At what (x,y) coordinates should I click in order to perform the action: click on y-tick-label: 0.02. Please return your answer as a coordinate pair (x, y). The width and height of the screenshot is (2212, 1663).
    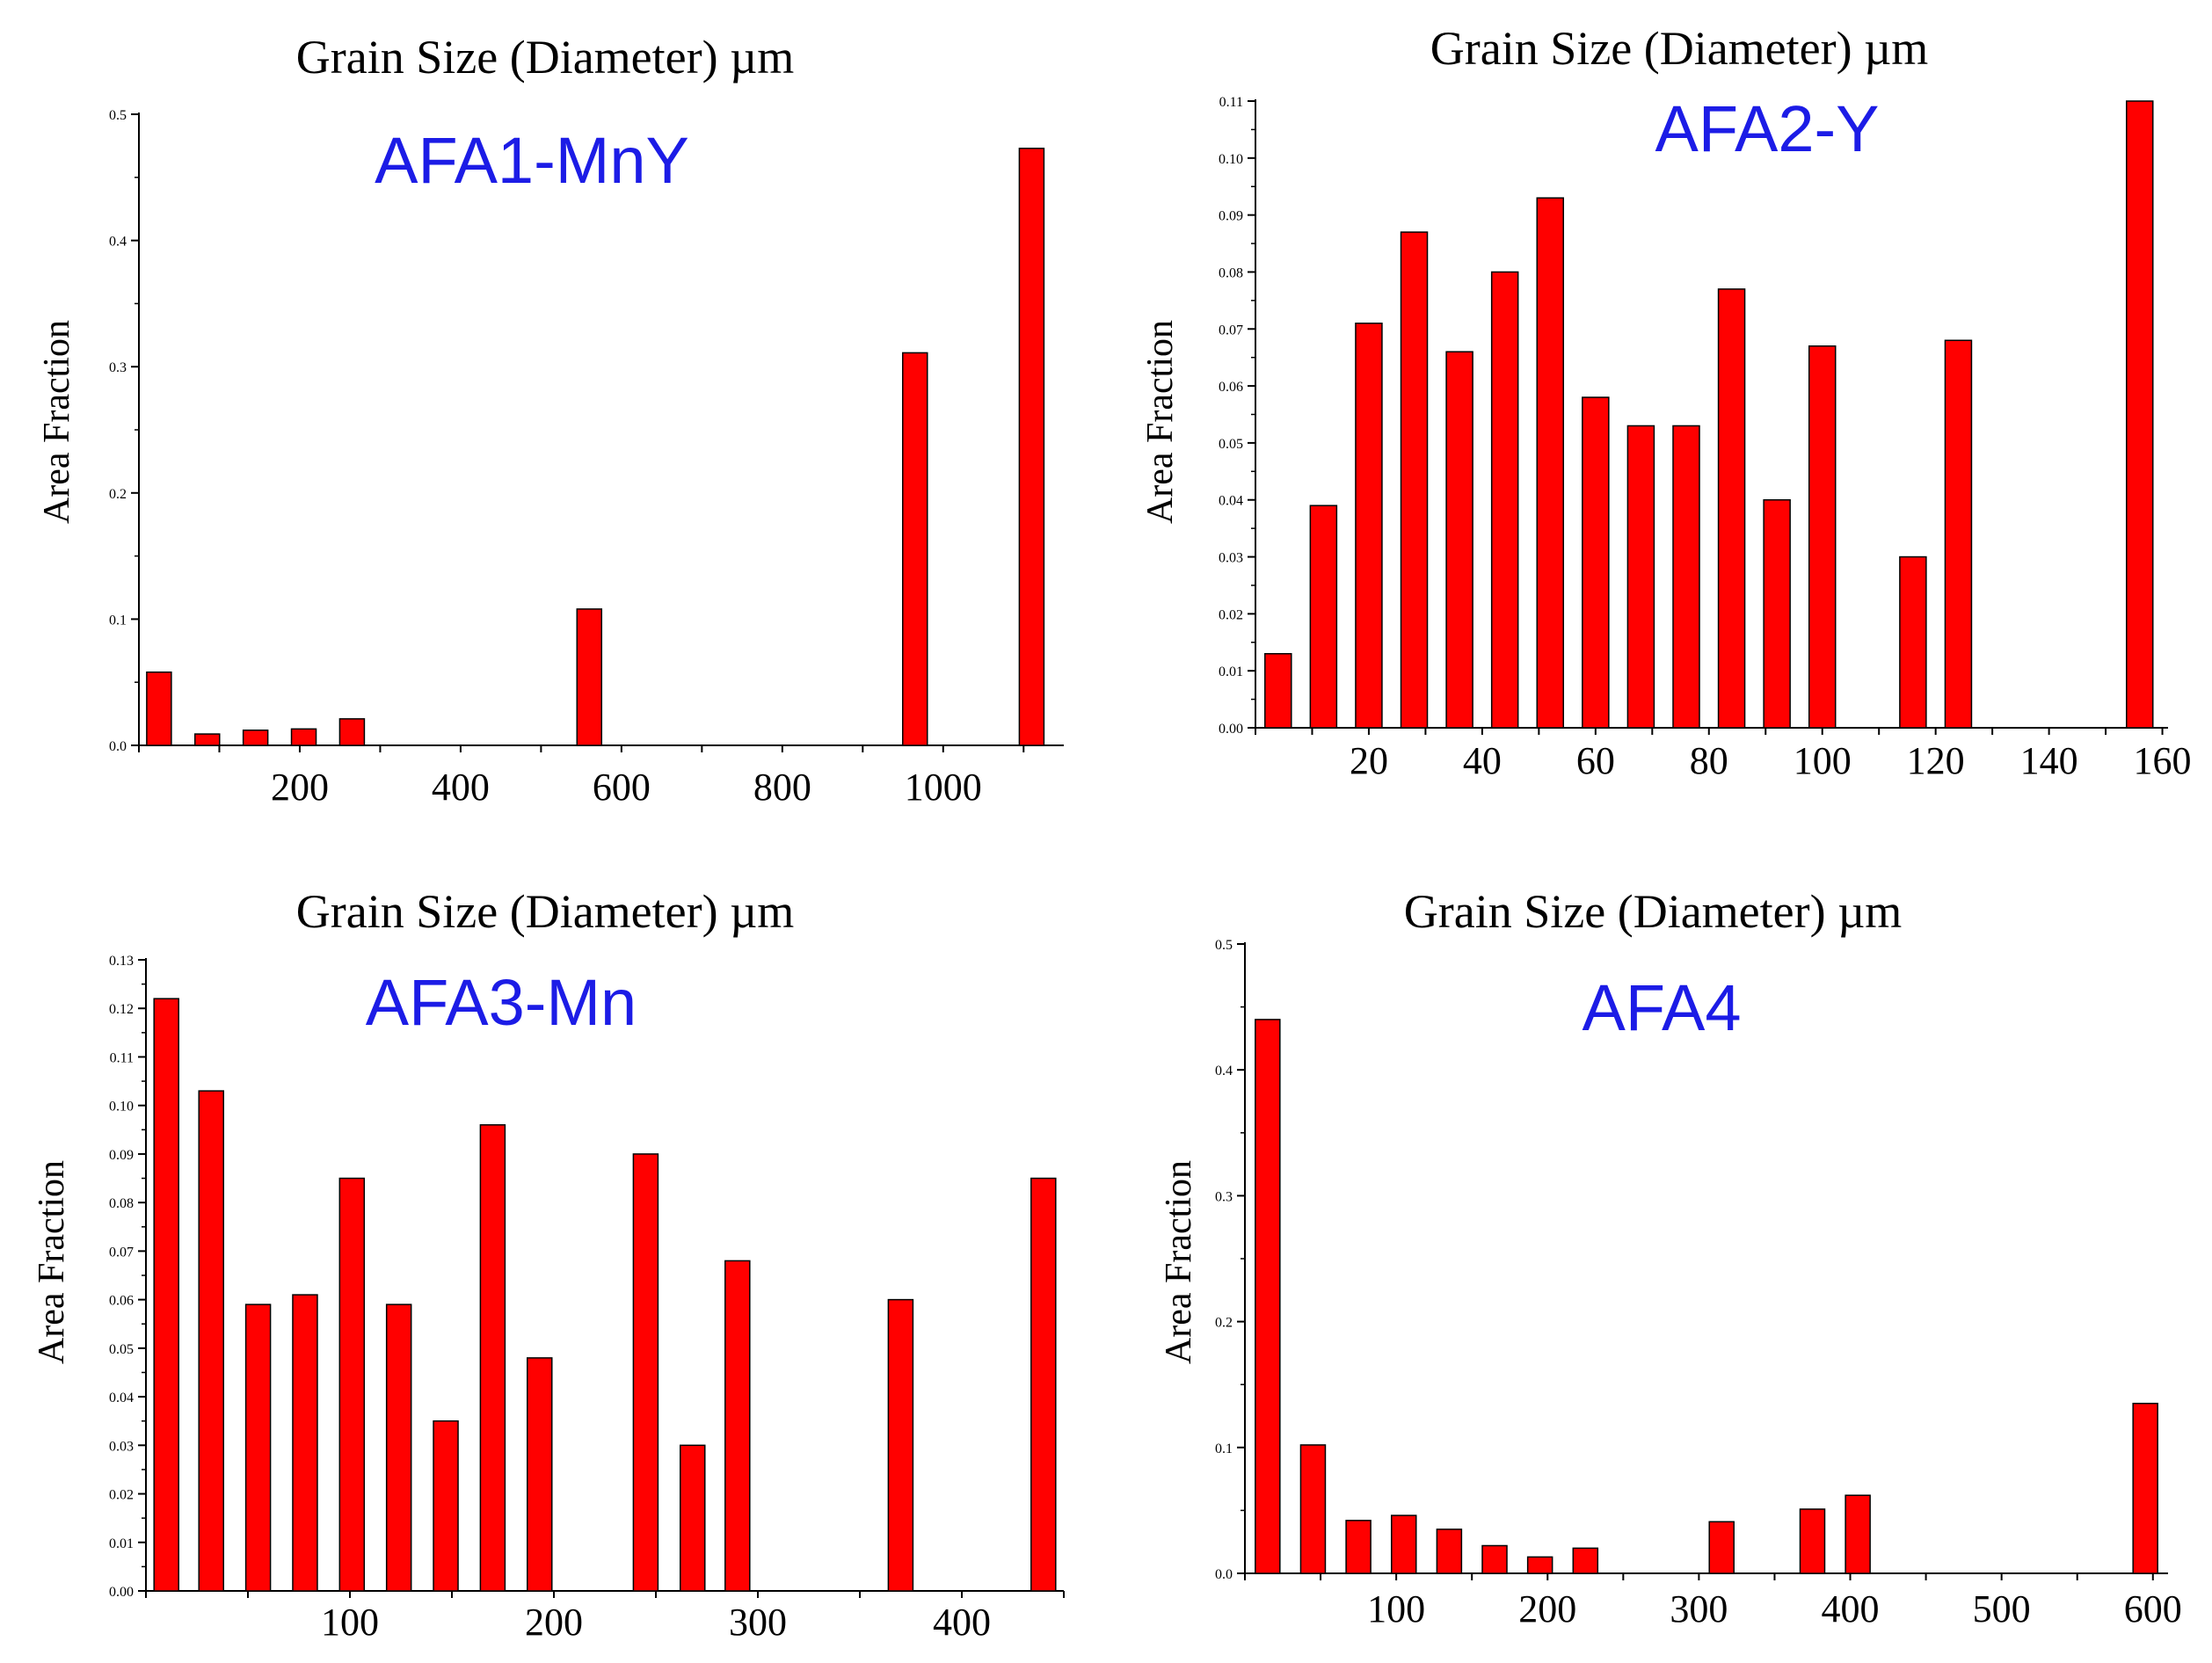
    Looking at the image, I should click on (1231, 614).